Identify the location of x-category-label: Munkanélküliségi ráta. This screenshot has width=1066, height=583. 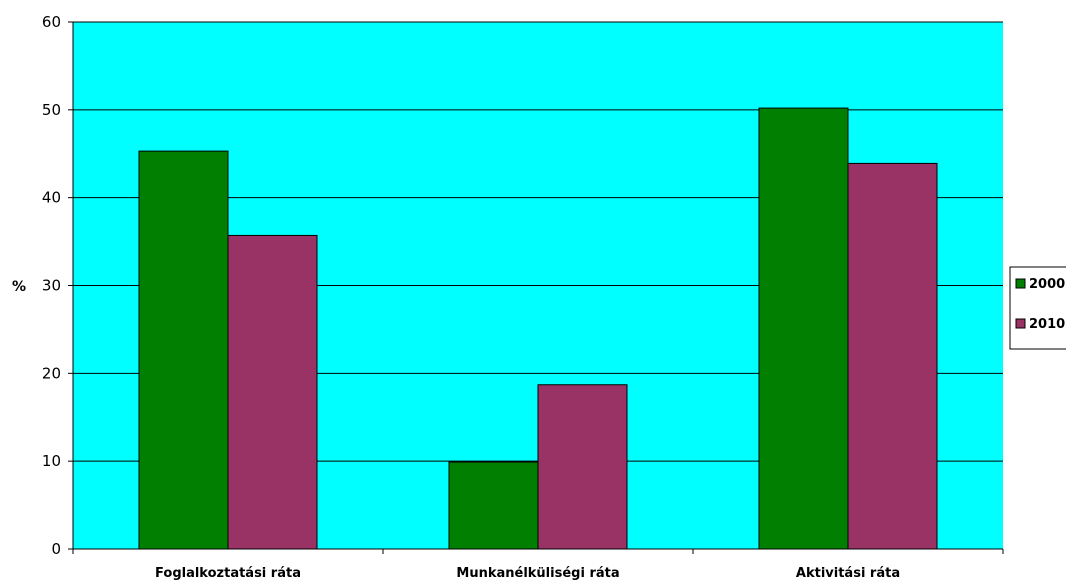
(537, 573).